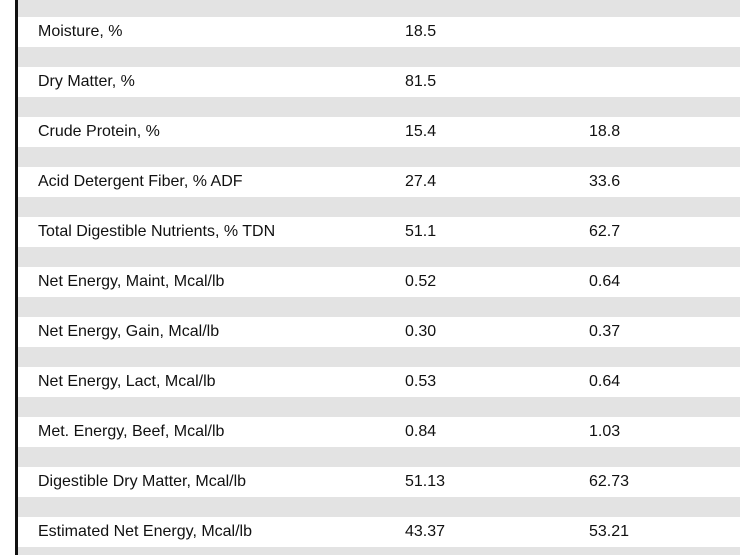 Image resolution: width=740 pixels, height=555 pixels. What do you see at coordinates (605, 431) in the screenshot?
I see `dry-basis-value: 1.03` at bounding box center [605, 431].